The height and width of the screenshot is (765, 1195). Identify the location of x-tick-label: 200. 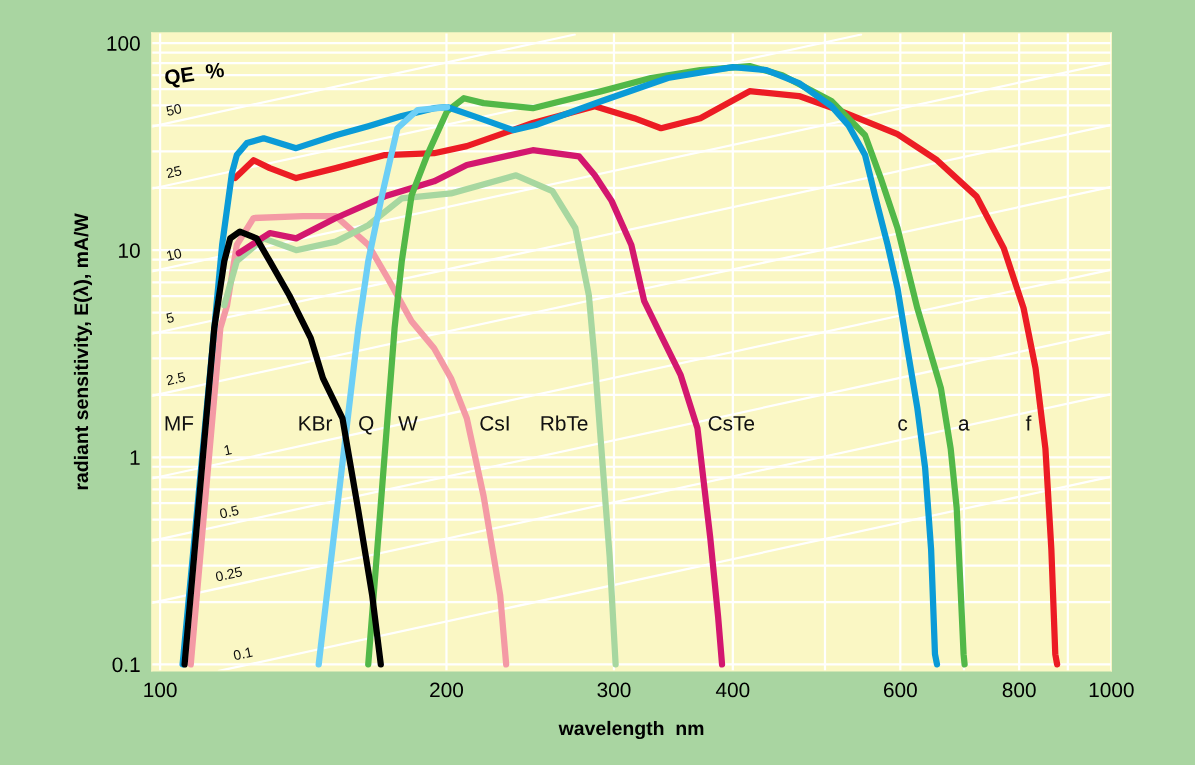
(447, 690).